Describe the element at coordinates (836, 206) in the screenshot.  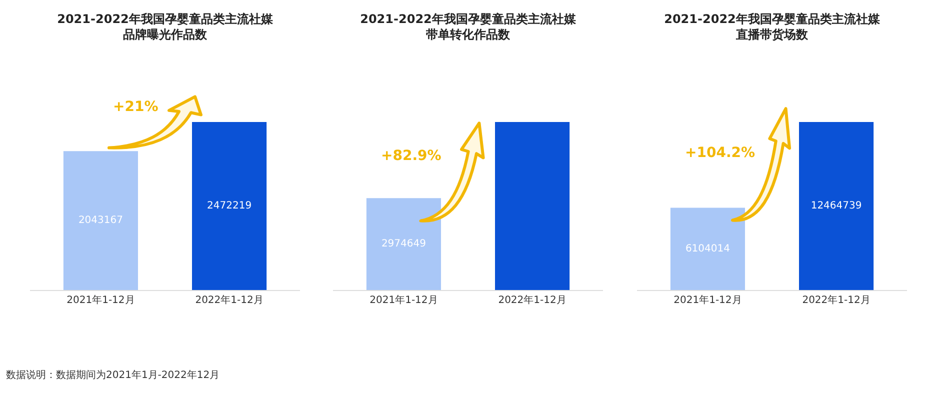
I see `data-label: 12464739` at that location.